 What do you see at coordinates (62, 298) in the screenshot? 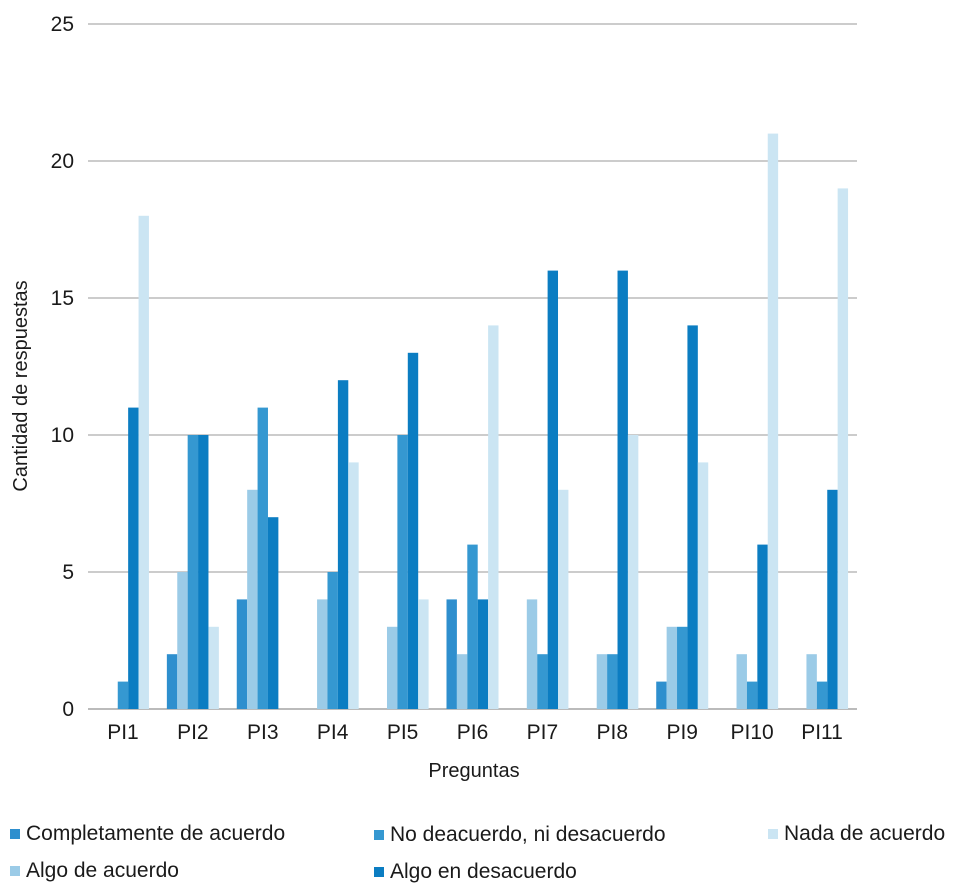
I see `y-tick-label: 15` at bounding box center [62, 298].